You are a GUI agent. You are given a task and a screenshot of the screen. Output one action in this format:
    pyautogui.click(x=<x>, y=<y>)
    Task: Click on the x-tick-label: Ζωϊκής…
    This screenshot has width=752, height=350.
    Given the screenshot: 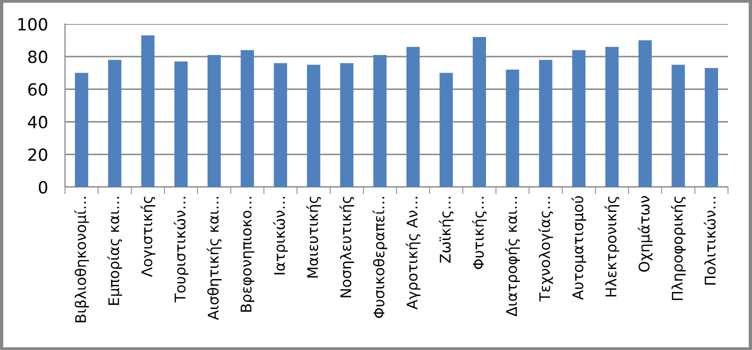 What is the action you would take?
    pyautogui.click(x=446, y=230)
    